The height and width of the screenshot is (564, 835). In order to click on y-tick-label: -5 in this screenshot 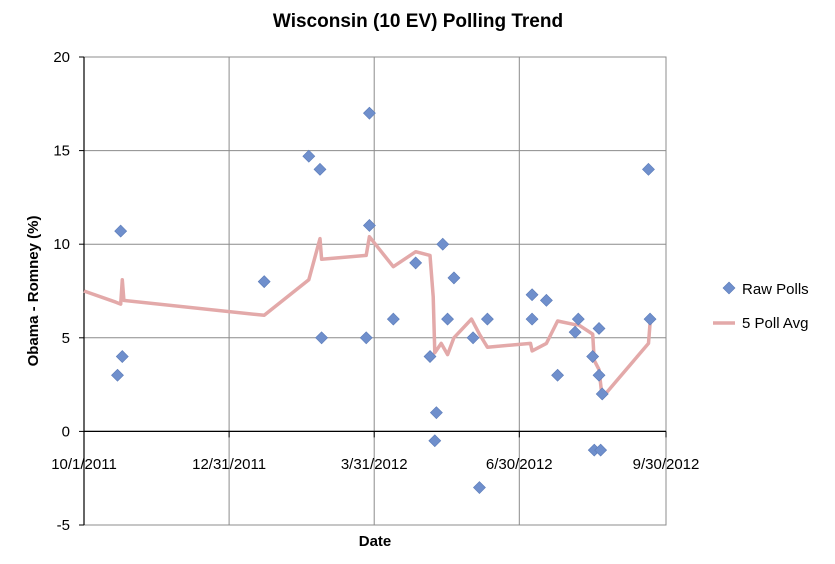, I will do `click(63, 525)`.